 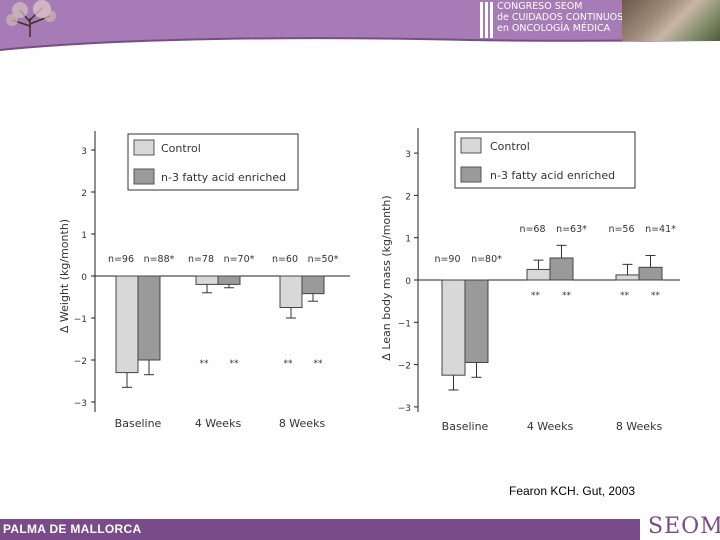 I want to click on lean-legend-enriched-swatch, so click(x=471, y=174).